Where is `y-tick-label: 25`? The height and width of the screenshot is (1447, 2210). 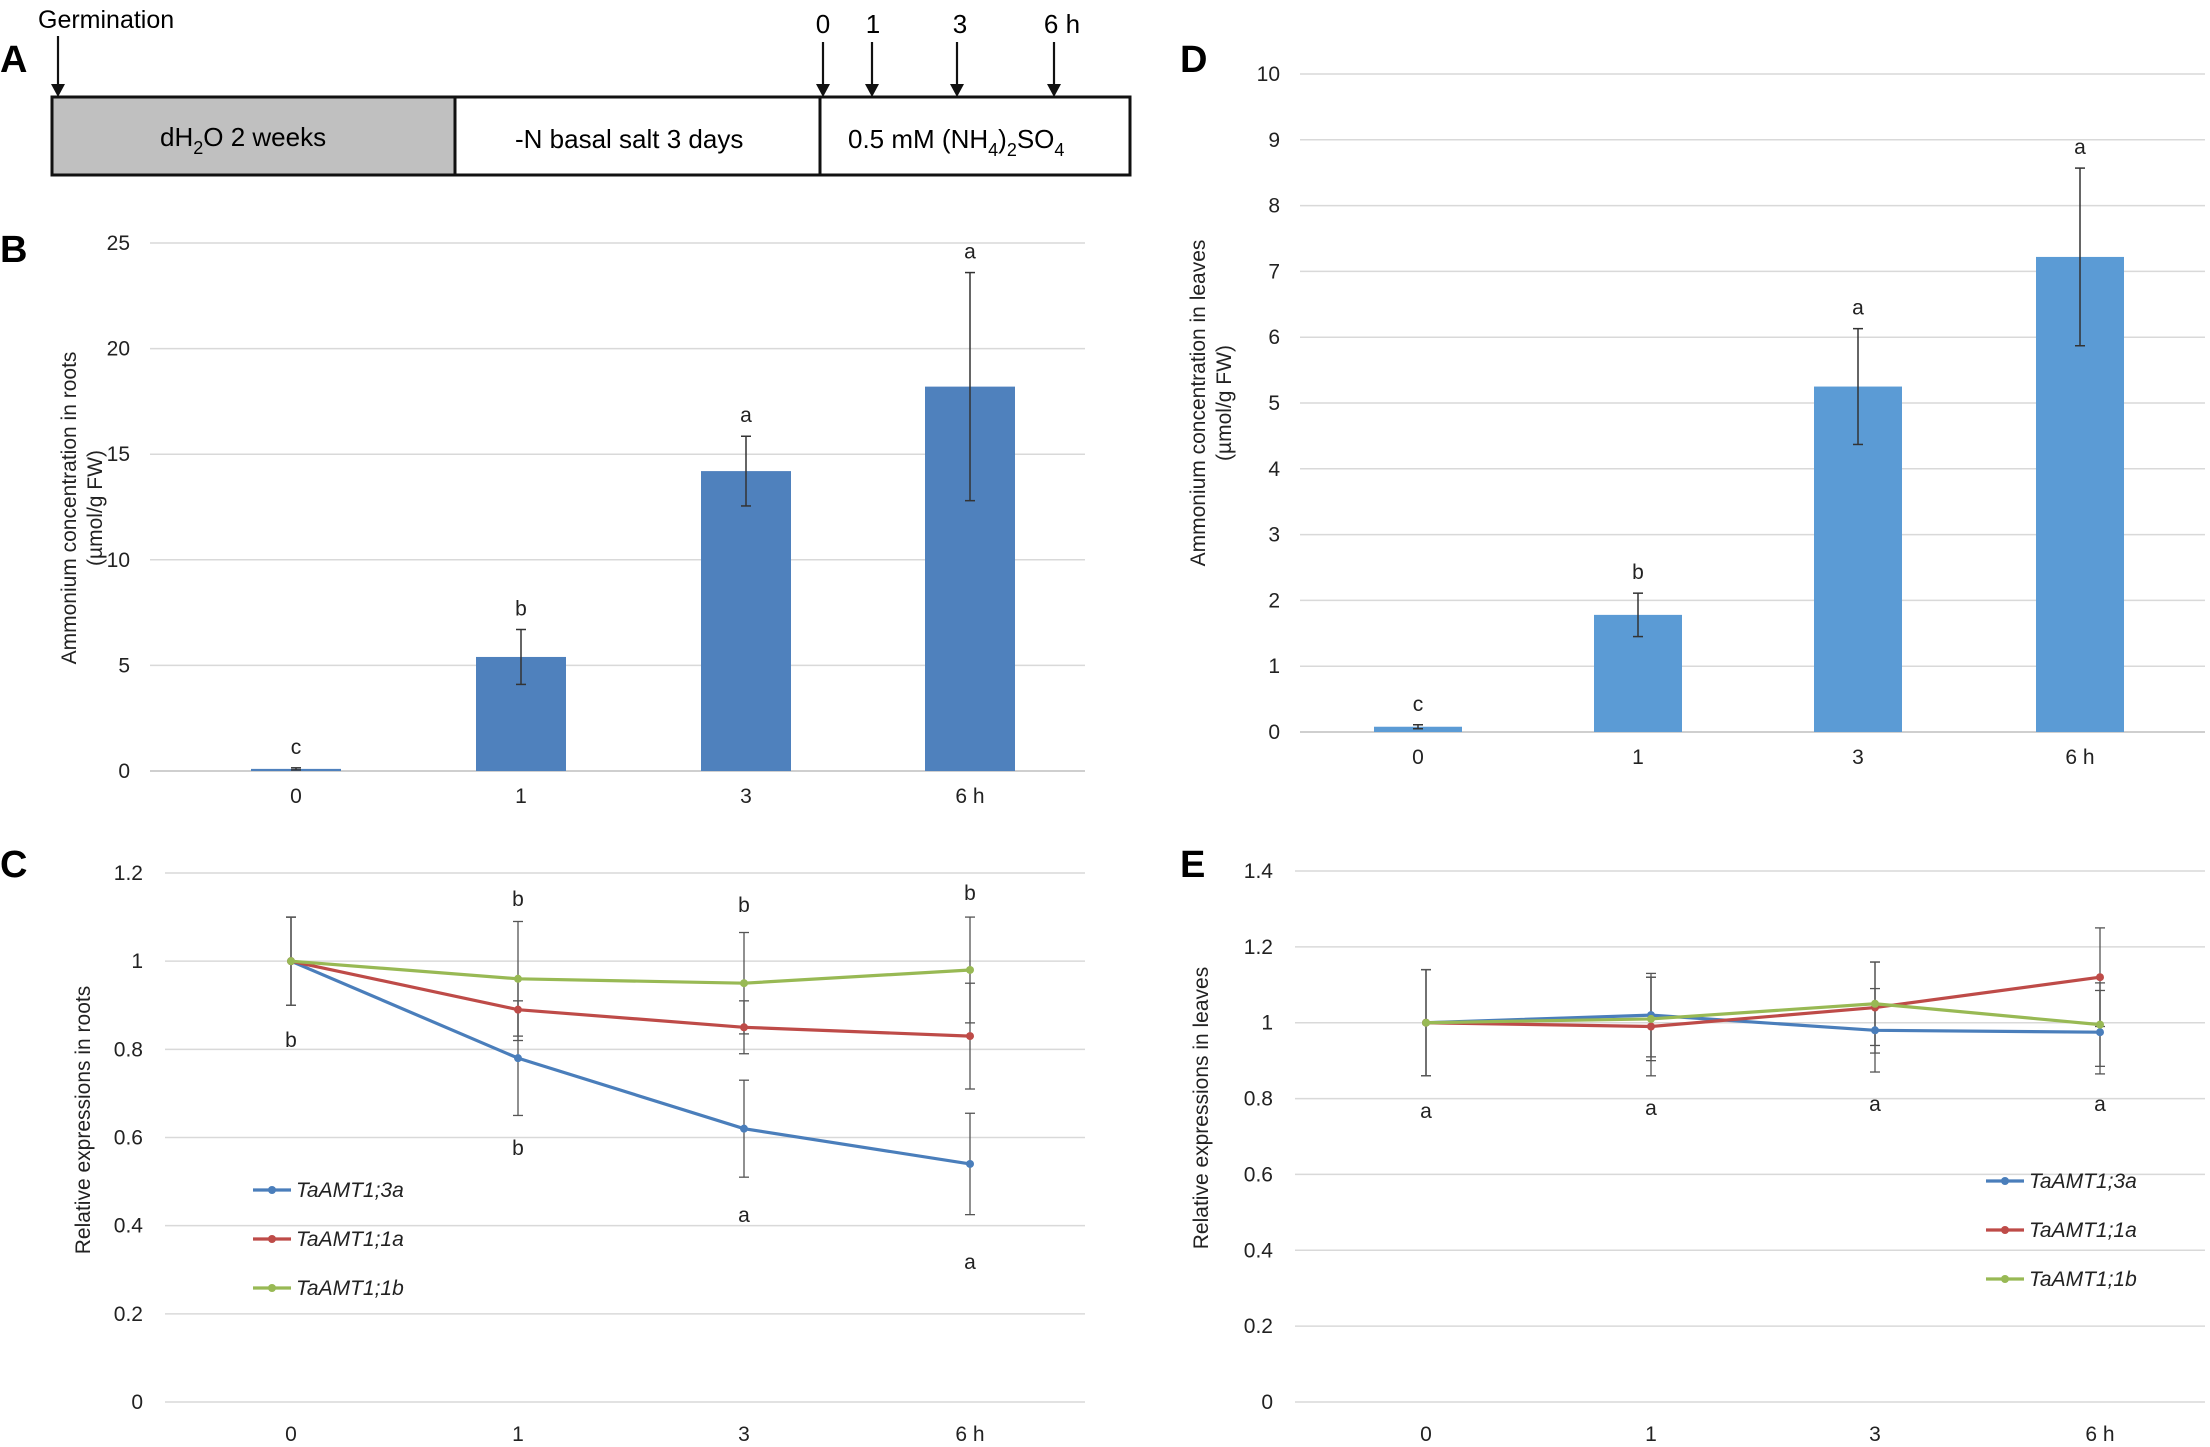
y-tick-label: 25 is located at coordinates (118, 243).